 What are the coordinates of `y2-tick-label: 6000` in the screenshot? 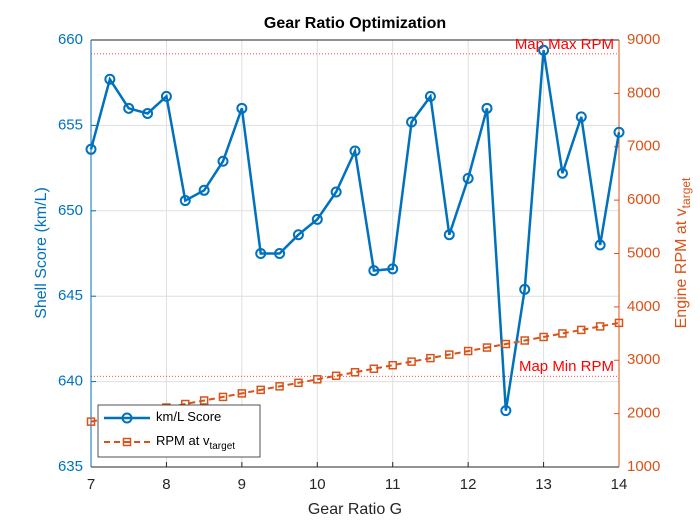 It's located at (643, 199).